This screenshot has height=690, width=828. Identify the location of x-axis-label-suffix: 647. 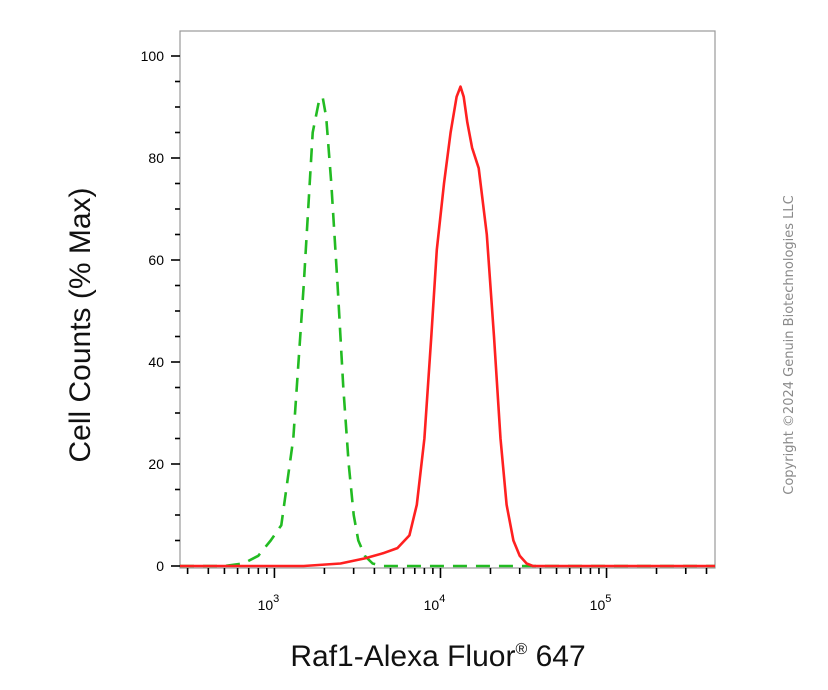
(556, 656).